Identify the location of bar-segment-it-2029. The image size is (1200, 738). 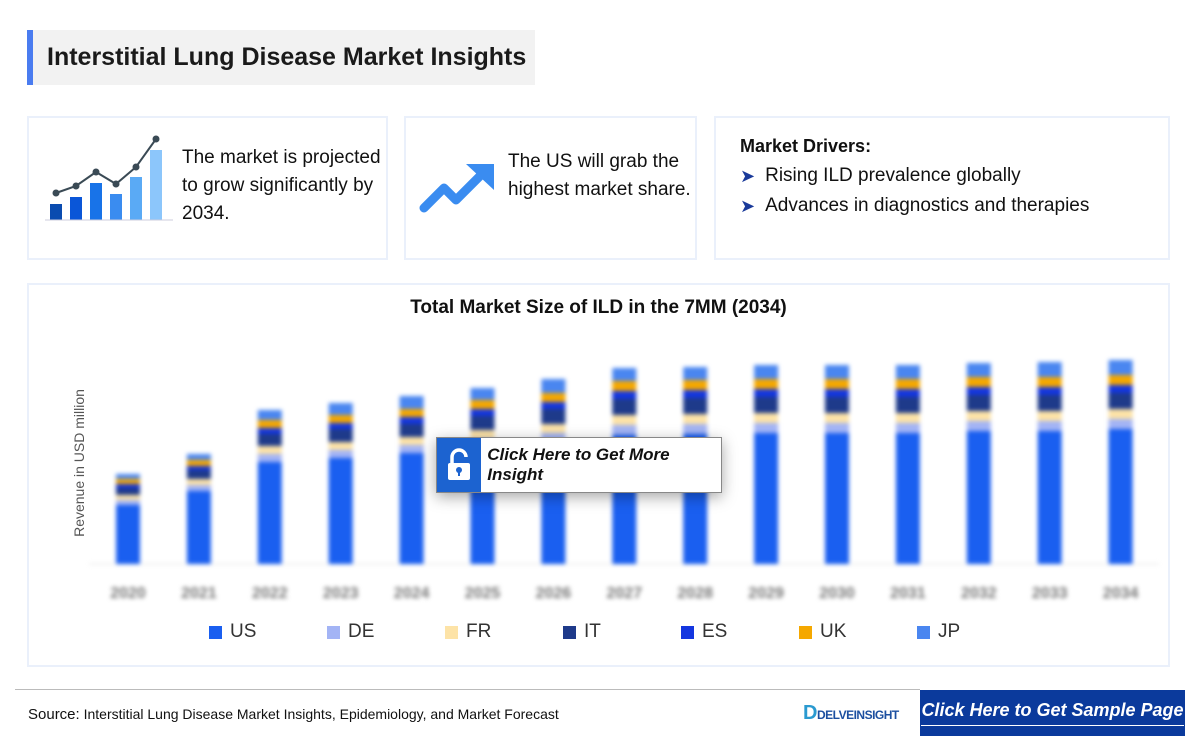
(766, 405).